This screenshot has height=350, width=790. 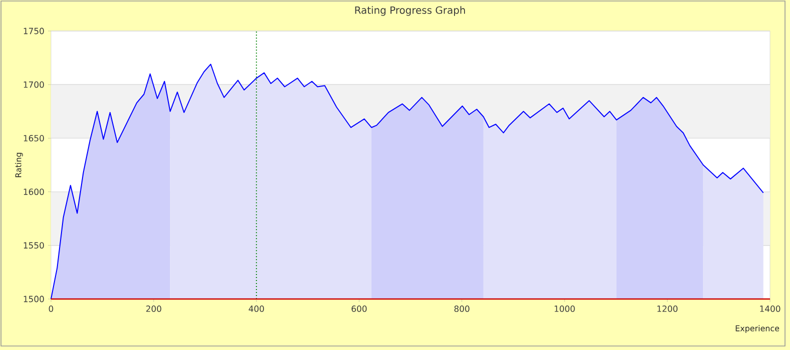 What do you see at coordinates (770, 309) in the screenshot?
I see `x-tick-label: 1400` at bounding box center [770, 309].